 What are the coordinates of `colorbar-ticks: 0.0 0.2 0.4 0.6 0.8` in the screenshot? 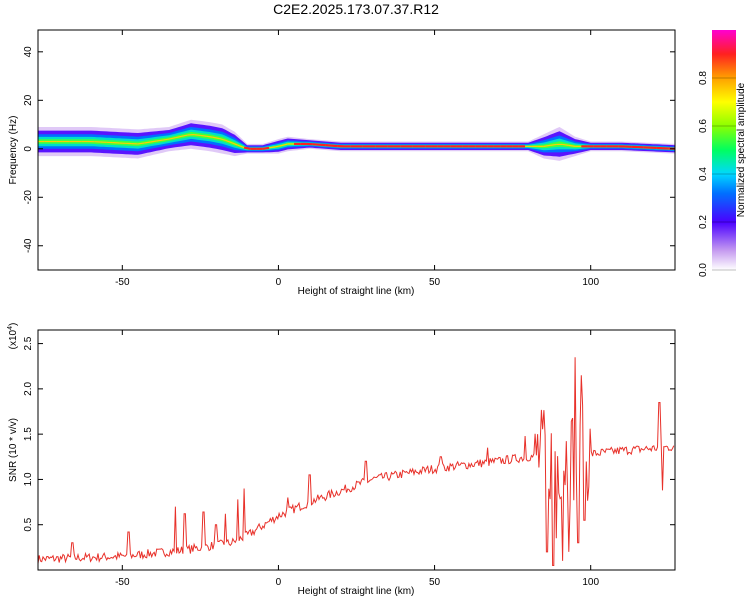 It's located at (717, 174).